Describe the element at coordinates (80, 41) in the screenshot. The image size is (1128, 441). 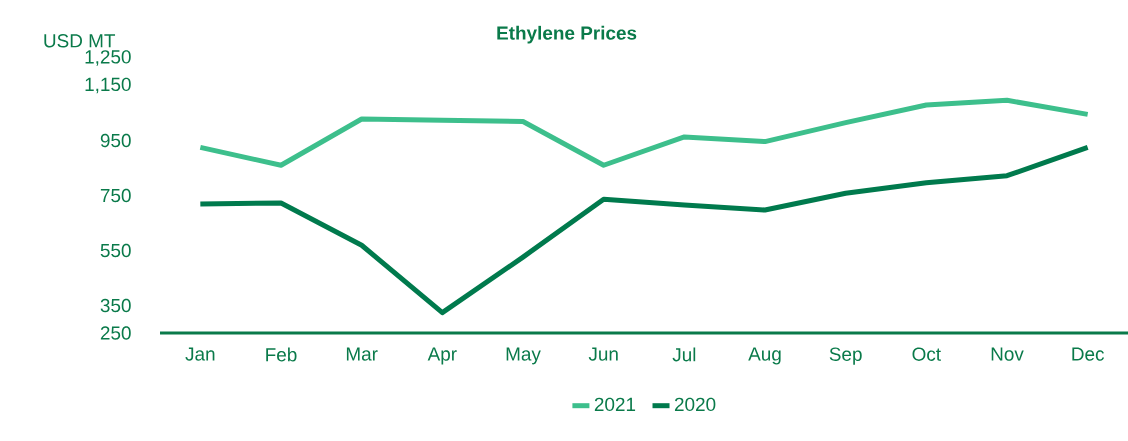
I see `y-axis-title: USD MT` at that location.